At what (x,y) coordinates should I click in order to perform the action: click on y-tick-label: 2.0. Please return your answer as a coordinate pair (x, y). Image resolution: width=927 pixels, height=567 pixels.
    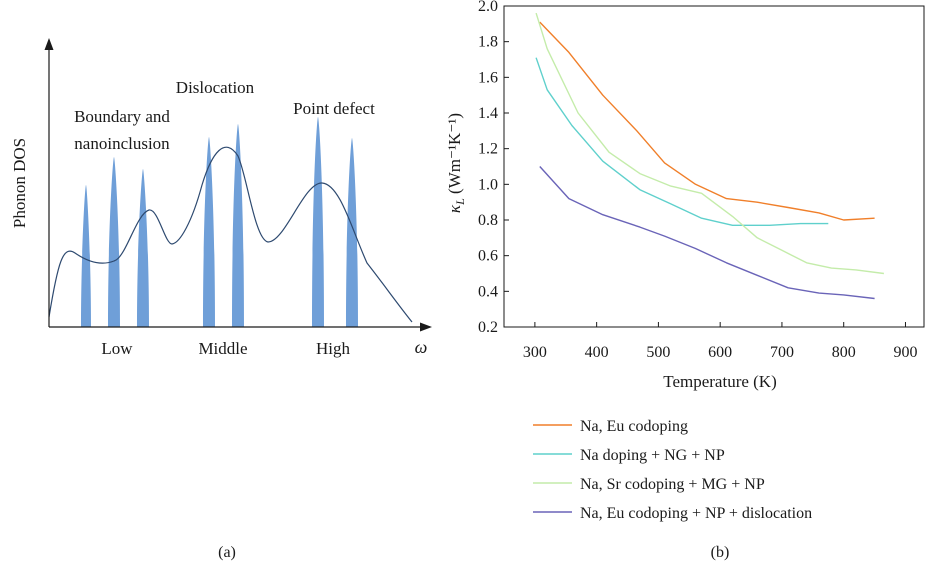
    Looking at the image, I should click on (488, 7).